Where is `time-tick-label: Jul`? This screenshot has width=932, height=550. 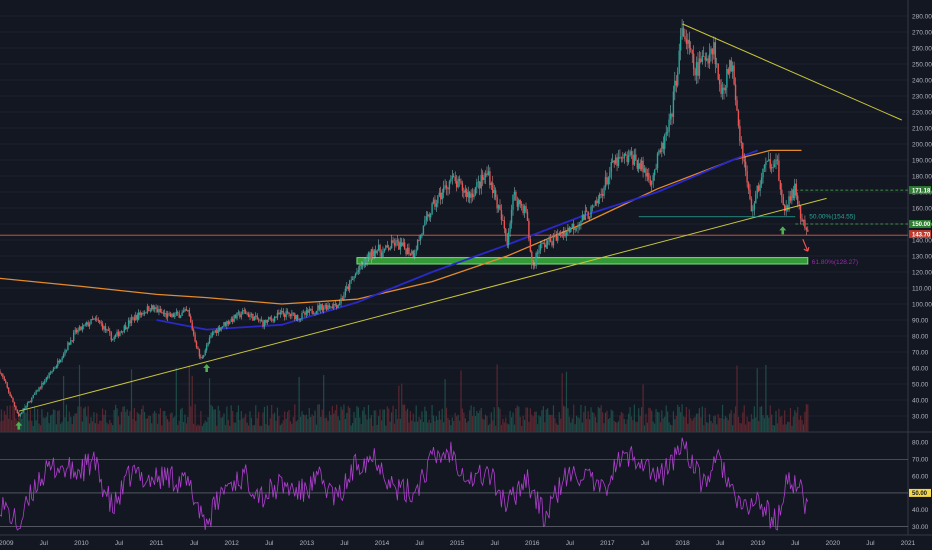
time-tick-label: Jul is located at coordinates (419, 543).